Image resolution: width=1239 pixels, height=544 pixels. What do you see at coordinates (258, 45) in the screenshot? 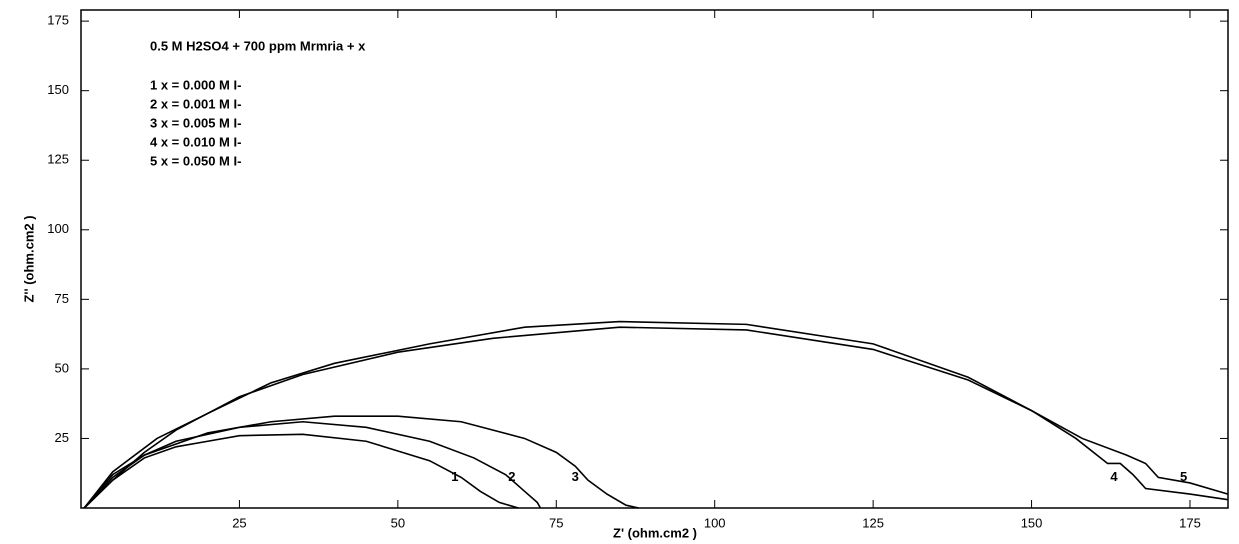
I see `chart-title: 0.5 M H2SO4 + 700 ppm Mrmria + x` at bounding box center [258, 45].